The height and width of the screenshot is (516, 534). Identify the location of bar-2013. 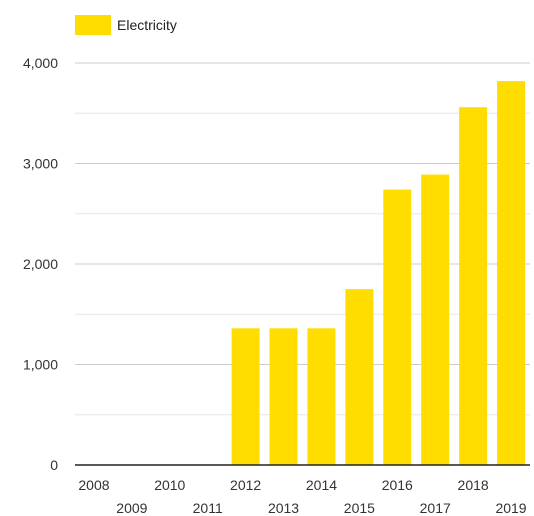
(283, 396).